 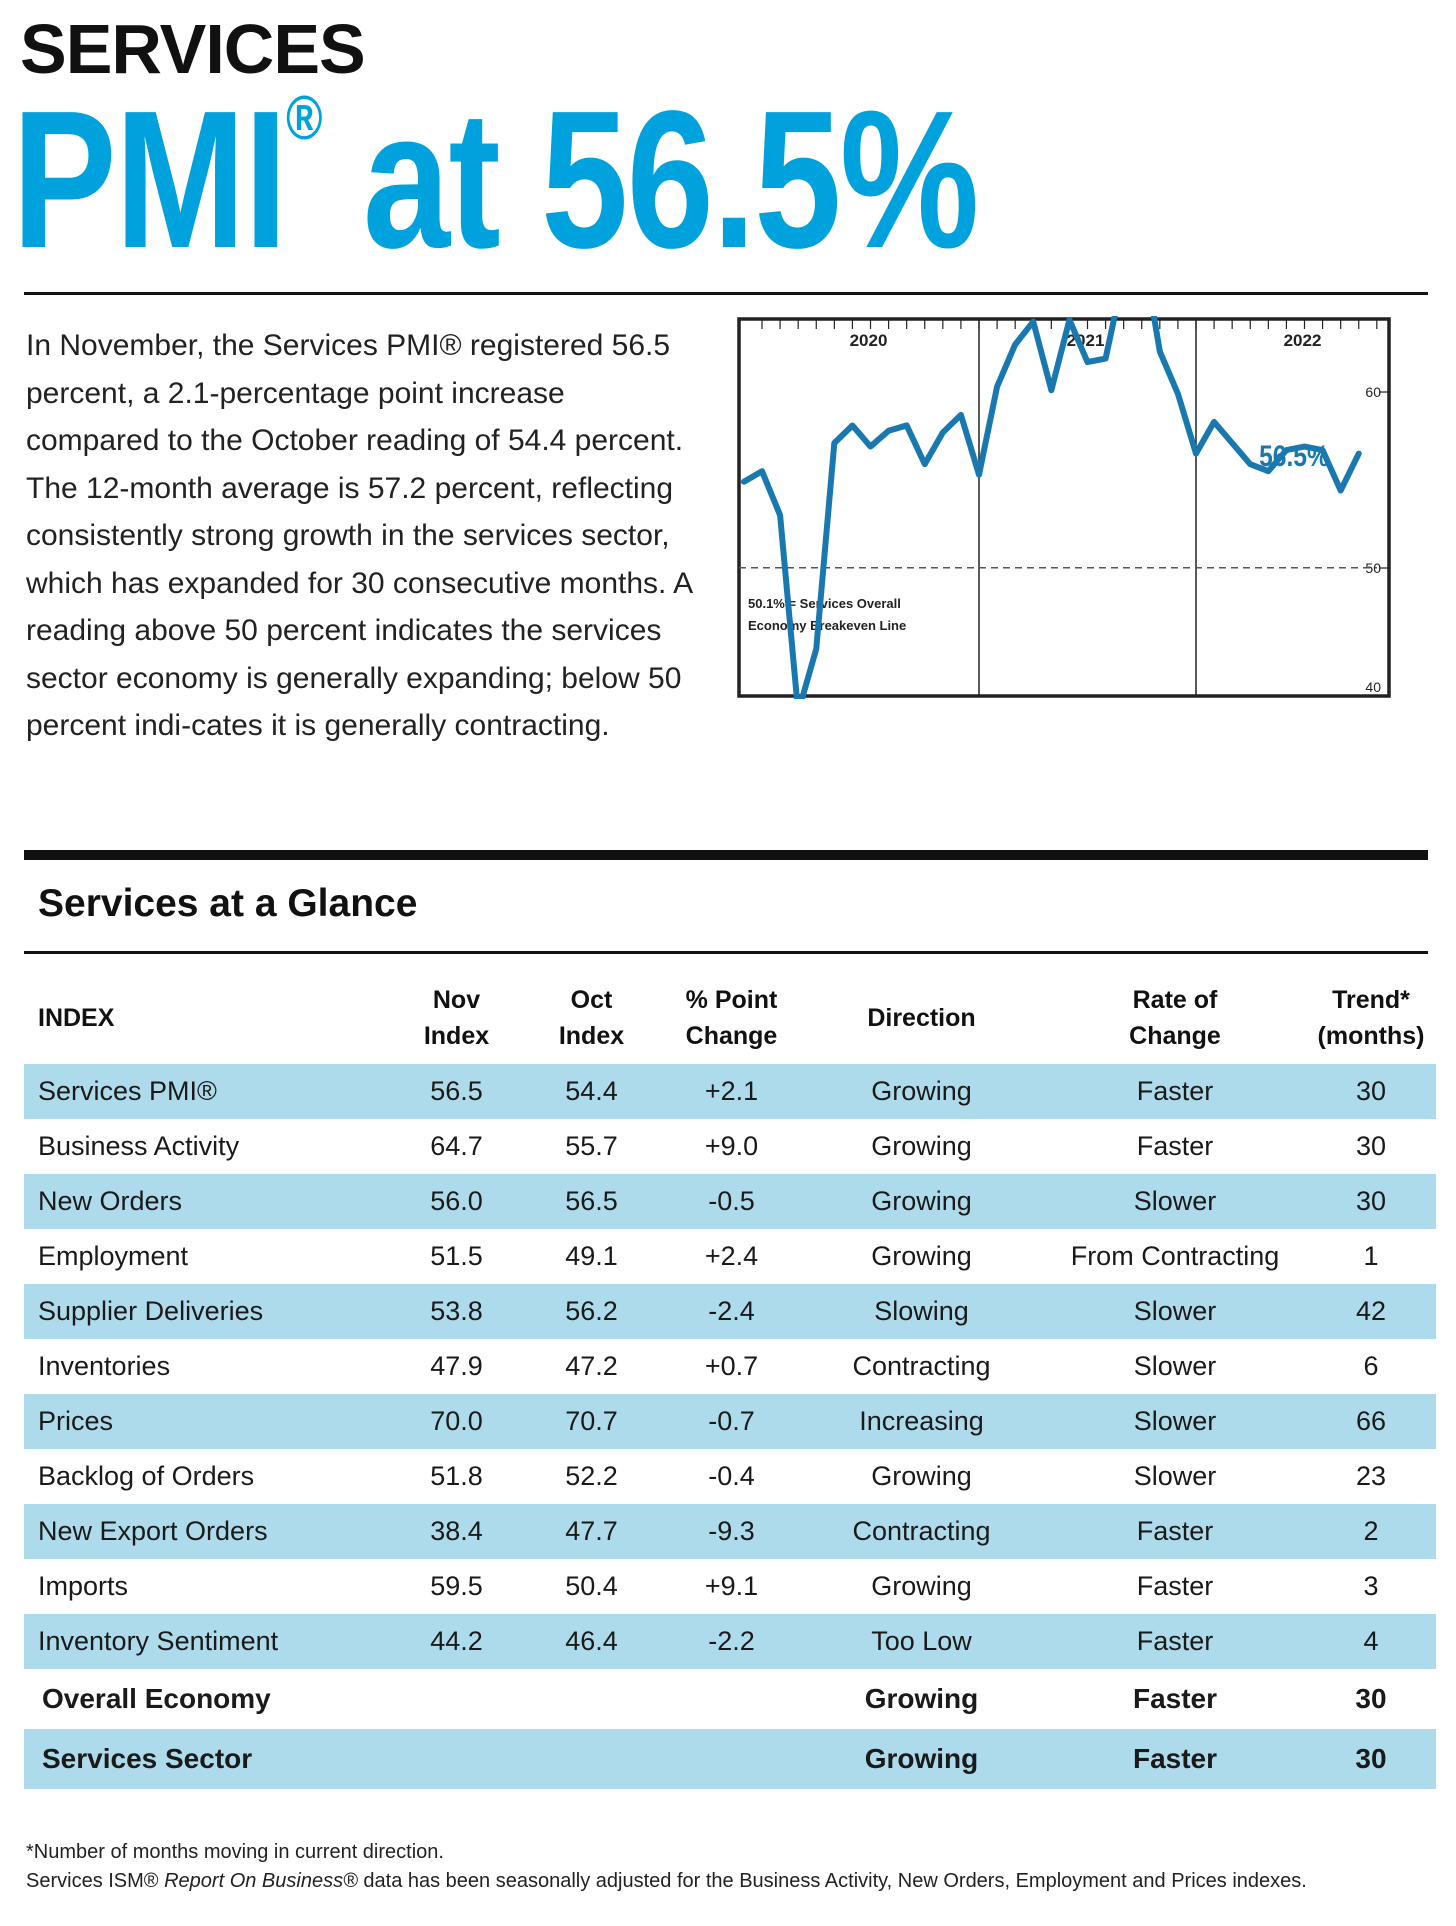 I want to click on top-divider, so click(x=726, y=293).